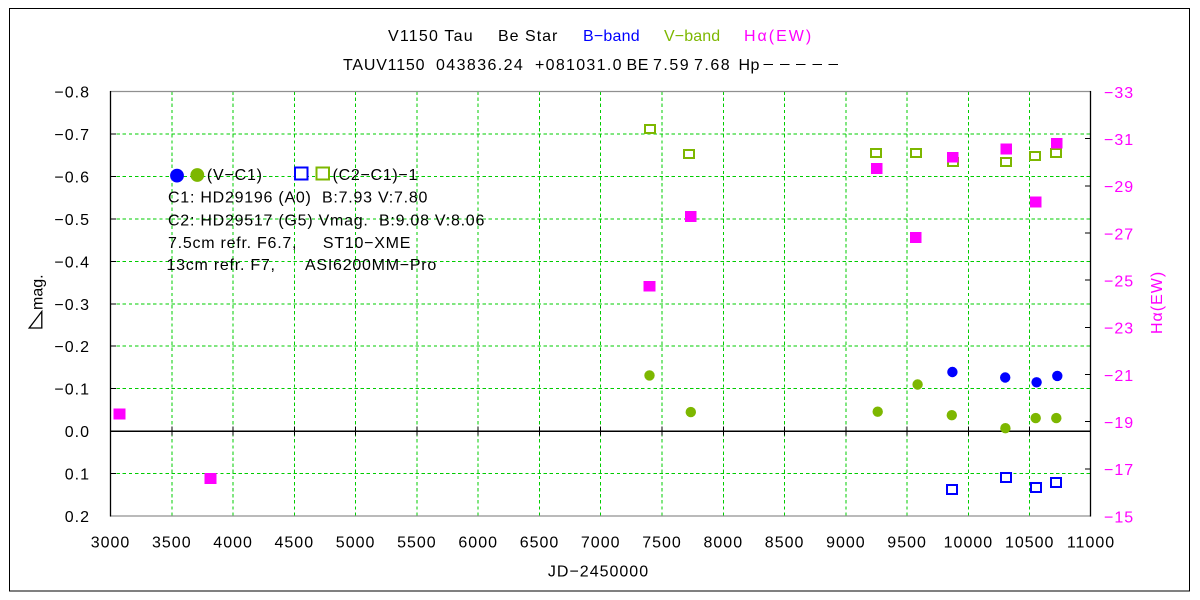 This screenshot has width=1200, height=600. I want to click on svg-text: ASI6200MM−Pro, so click(371, 265).